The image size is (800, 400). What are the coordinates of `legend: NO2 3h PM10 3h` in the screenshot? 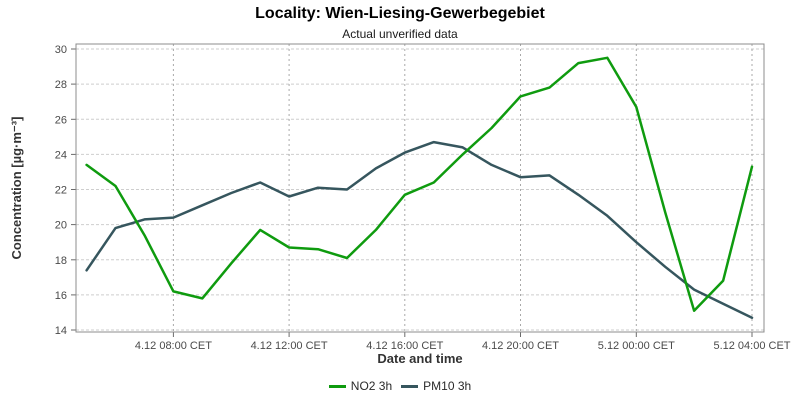 It's located at (400, 386).